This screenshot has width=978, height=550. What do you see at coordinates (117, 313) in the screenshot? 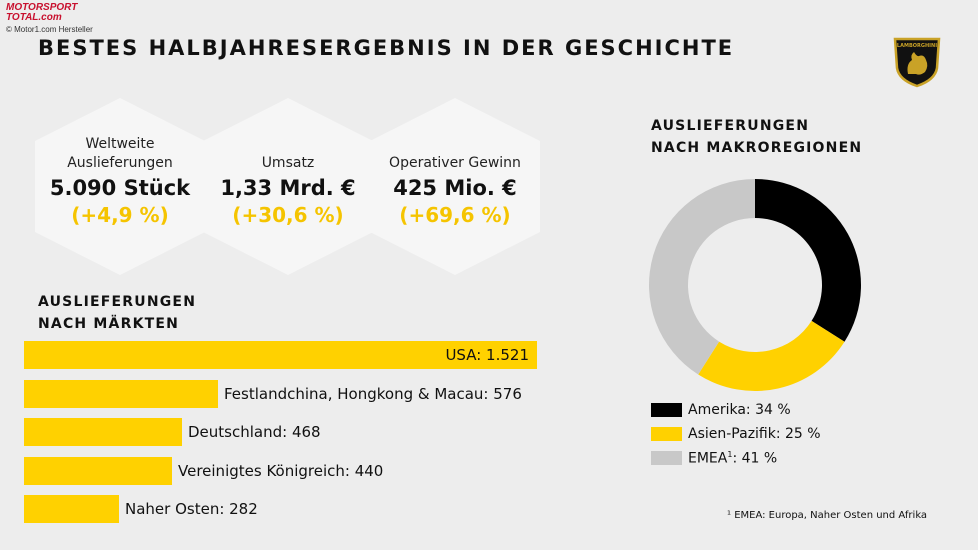
I see `markets-chart-title: AUSLIEFERUNGEN NACH MÄRKTEN` at bounding box center [117, 313].